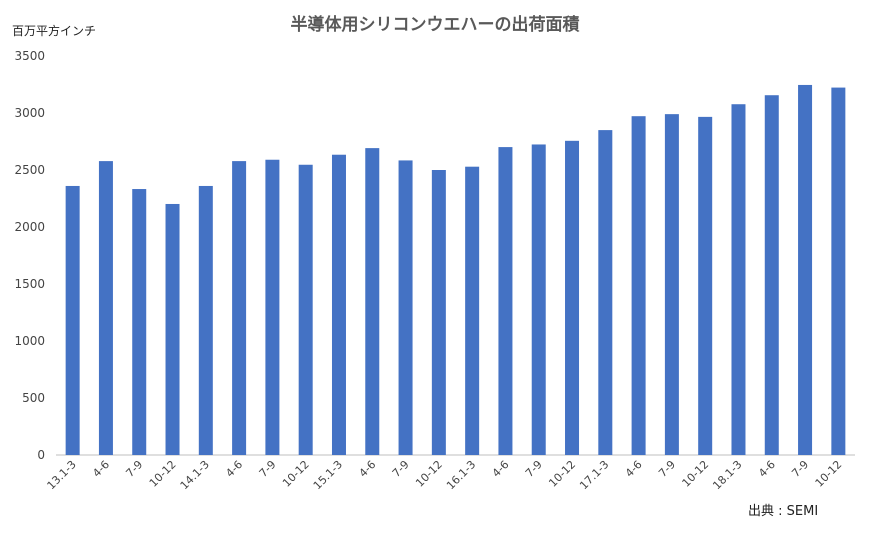 Image resolution: width=870 pixels, height=534 pixels. What do you see at coordinates (727, 475) in the screenshot?
I see `x-tick-label: 18.1-3` at bounding box center [727, 475].